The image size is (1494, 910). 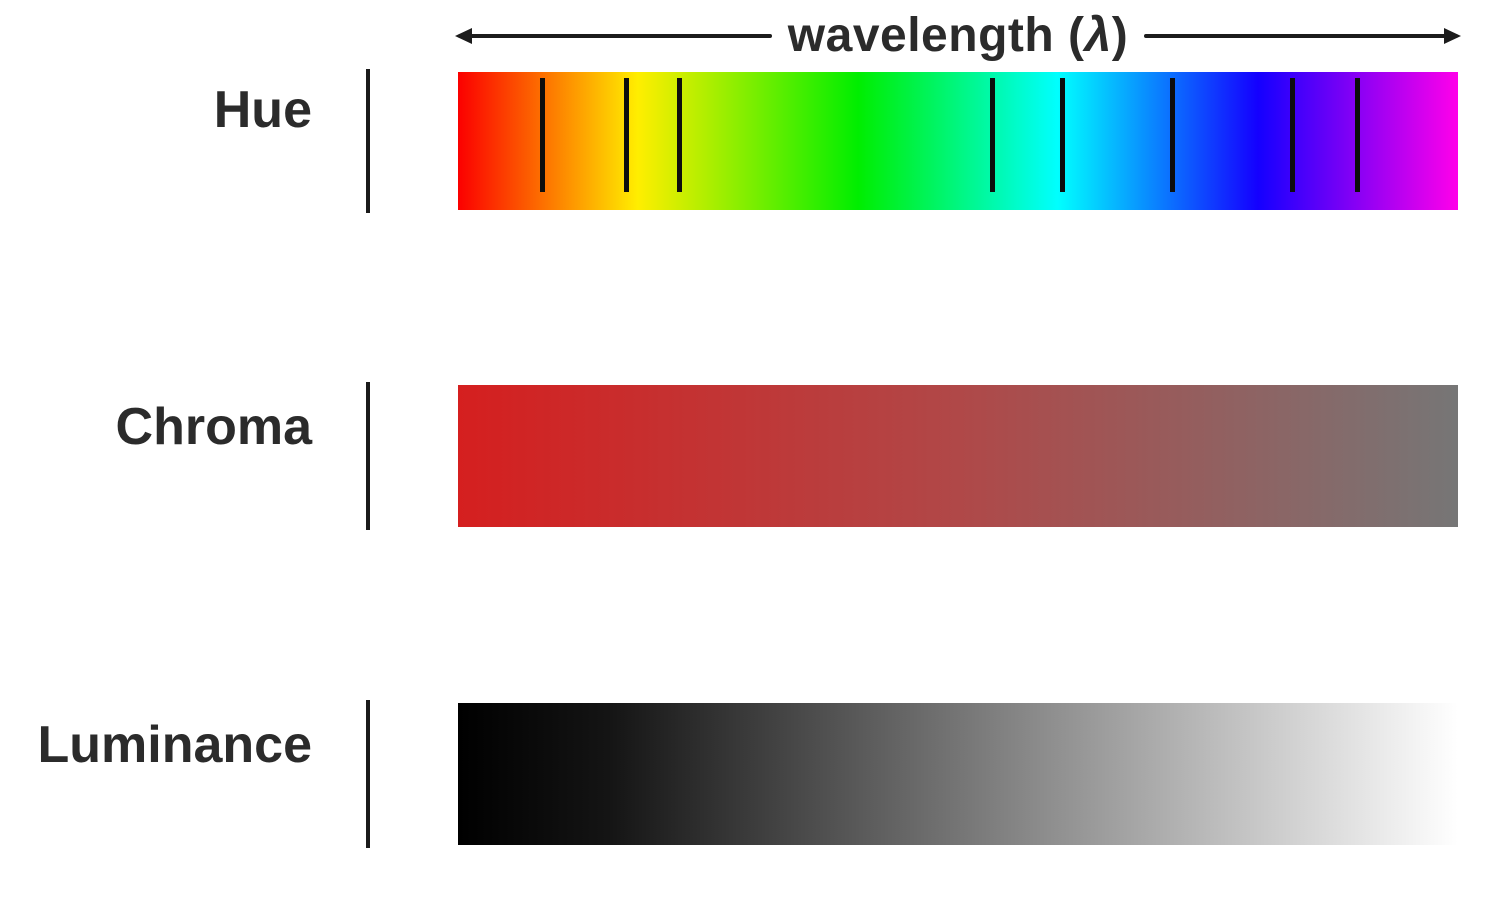 What do you see at coordinates (175, 745) in the screenshot?
I see `luminance-label: Luminance` at bounding box center [175, 745].